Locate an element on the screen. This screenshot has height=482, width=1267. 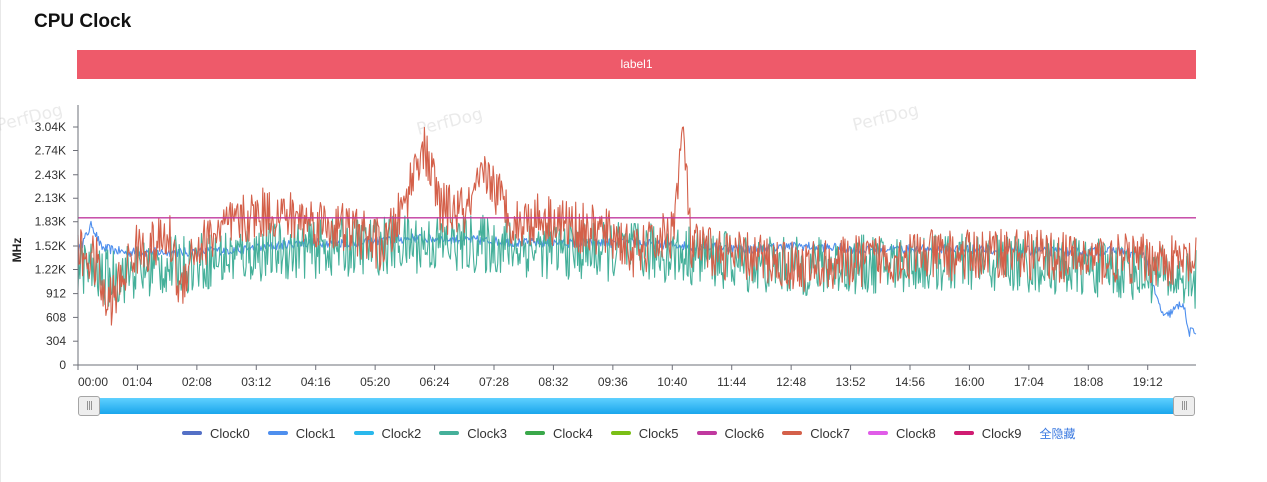
x-tick-label: 12:48 is located at coordinates (791, 382).